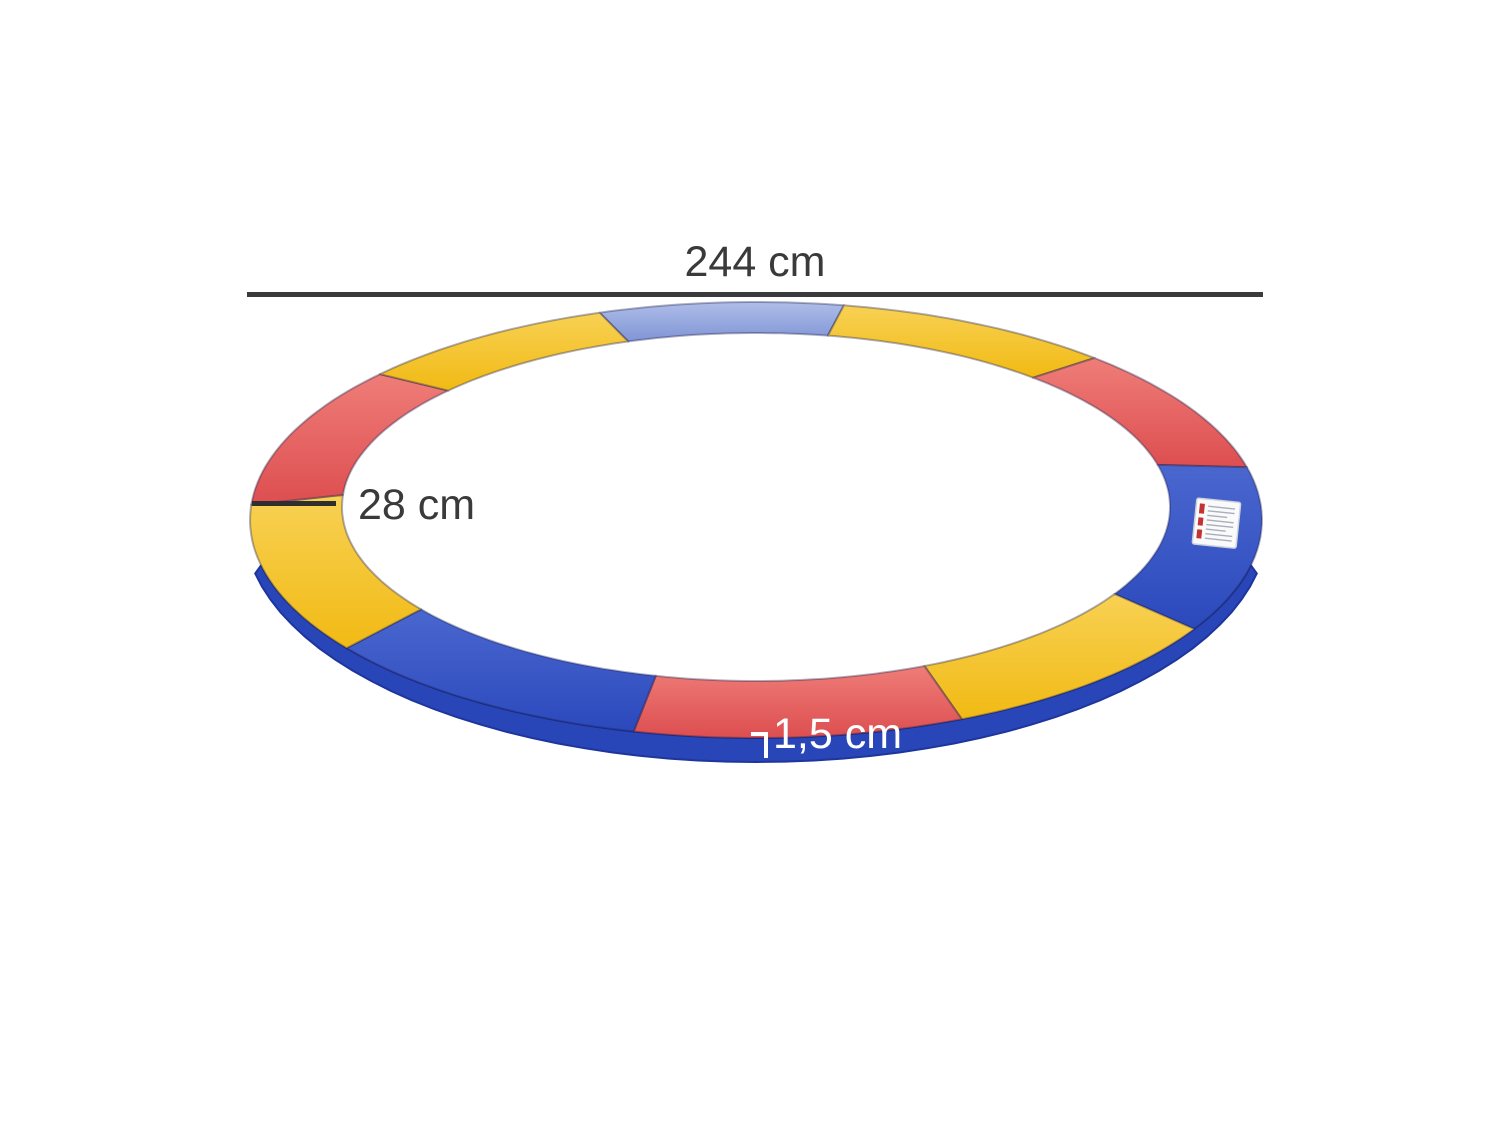  What do you see at coordinates (294, 503) in the screenshot?
I see `pad-width-dimension-line` at bounding box center [294, 503].